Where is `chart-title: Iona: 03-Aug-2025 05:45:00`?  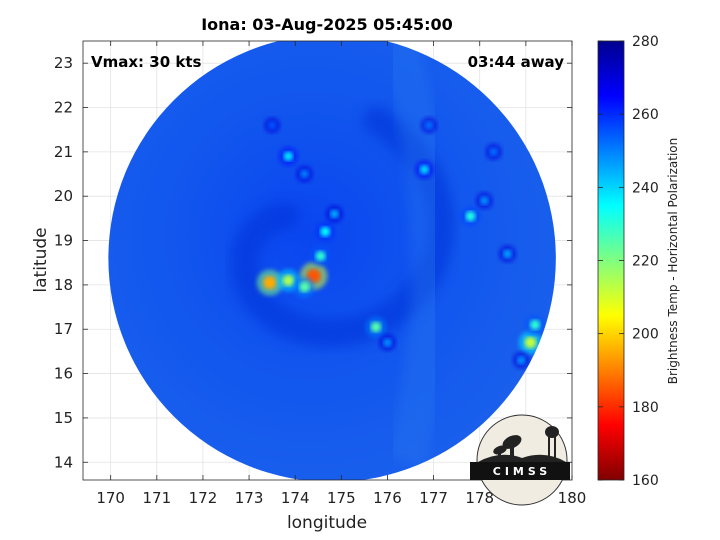 chart-title: Iona: 03-Aug-2025 05:45:00 is located at coordinates (327, 24).